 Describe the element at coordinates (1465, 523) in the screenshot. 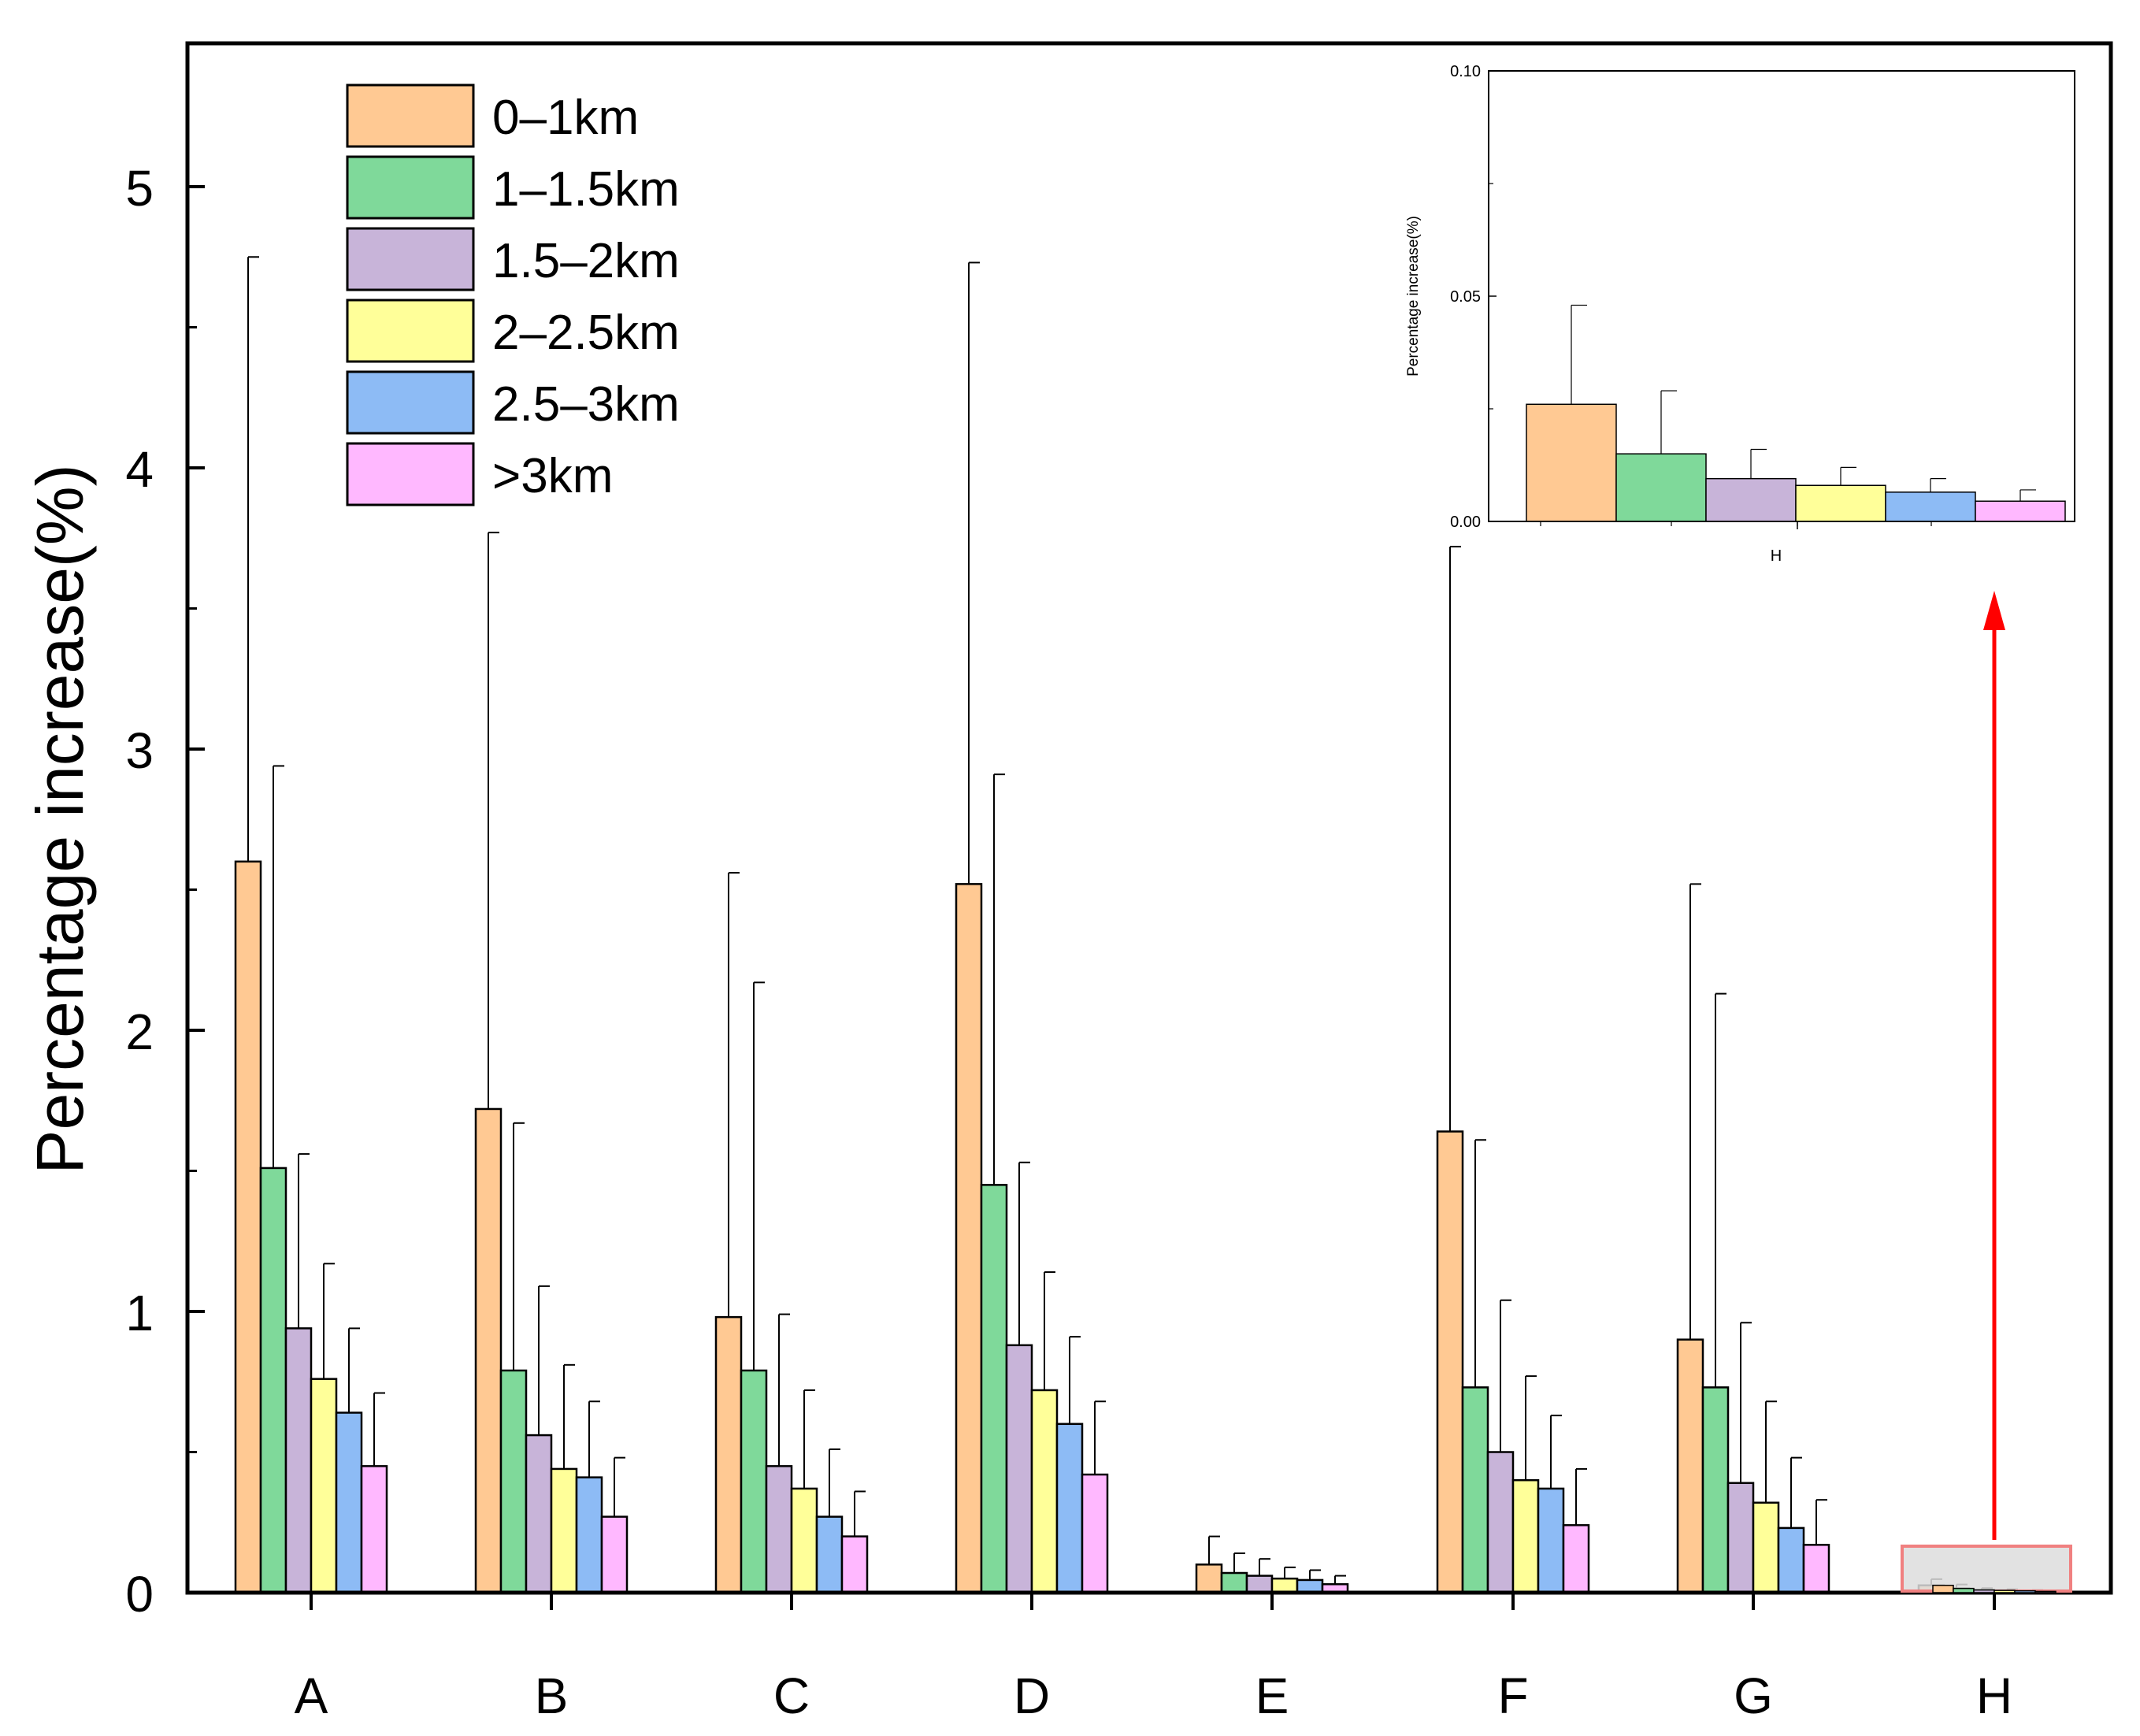

I see `inset-y-tick-label: 0.00` at that location.